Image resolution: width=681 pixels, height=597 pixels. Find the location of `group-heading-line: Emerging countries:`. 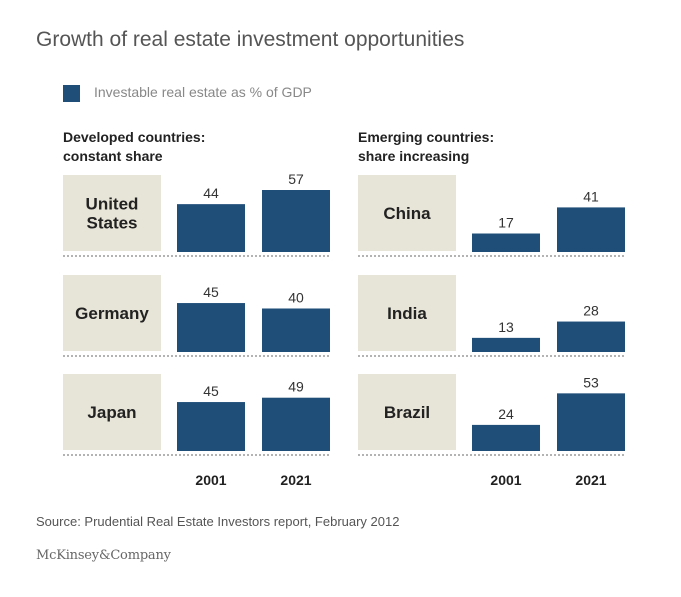

group-heading-line: Emerging countries: is located at coordinates (426, 137).